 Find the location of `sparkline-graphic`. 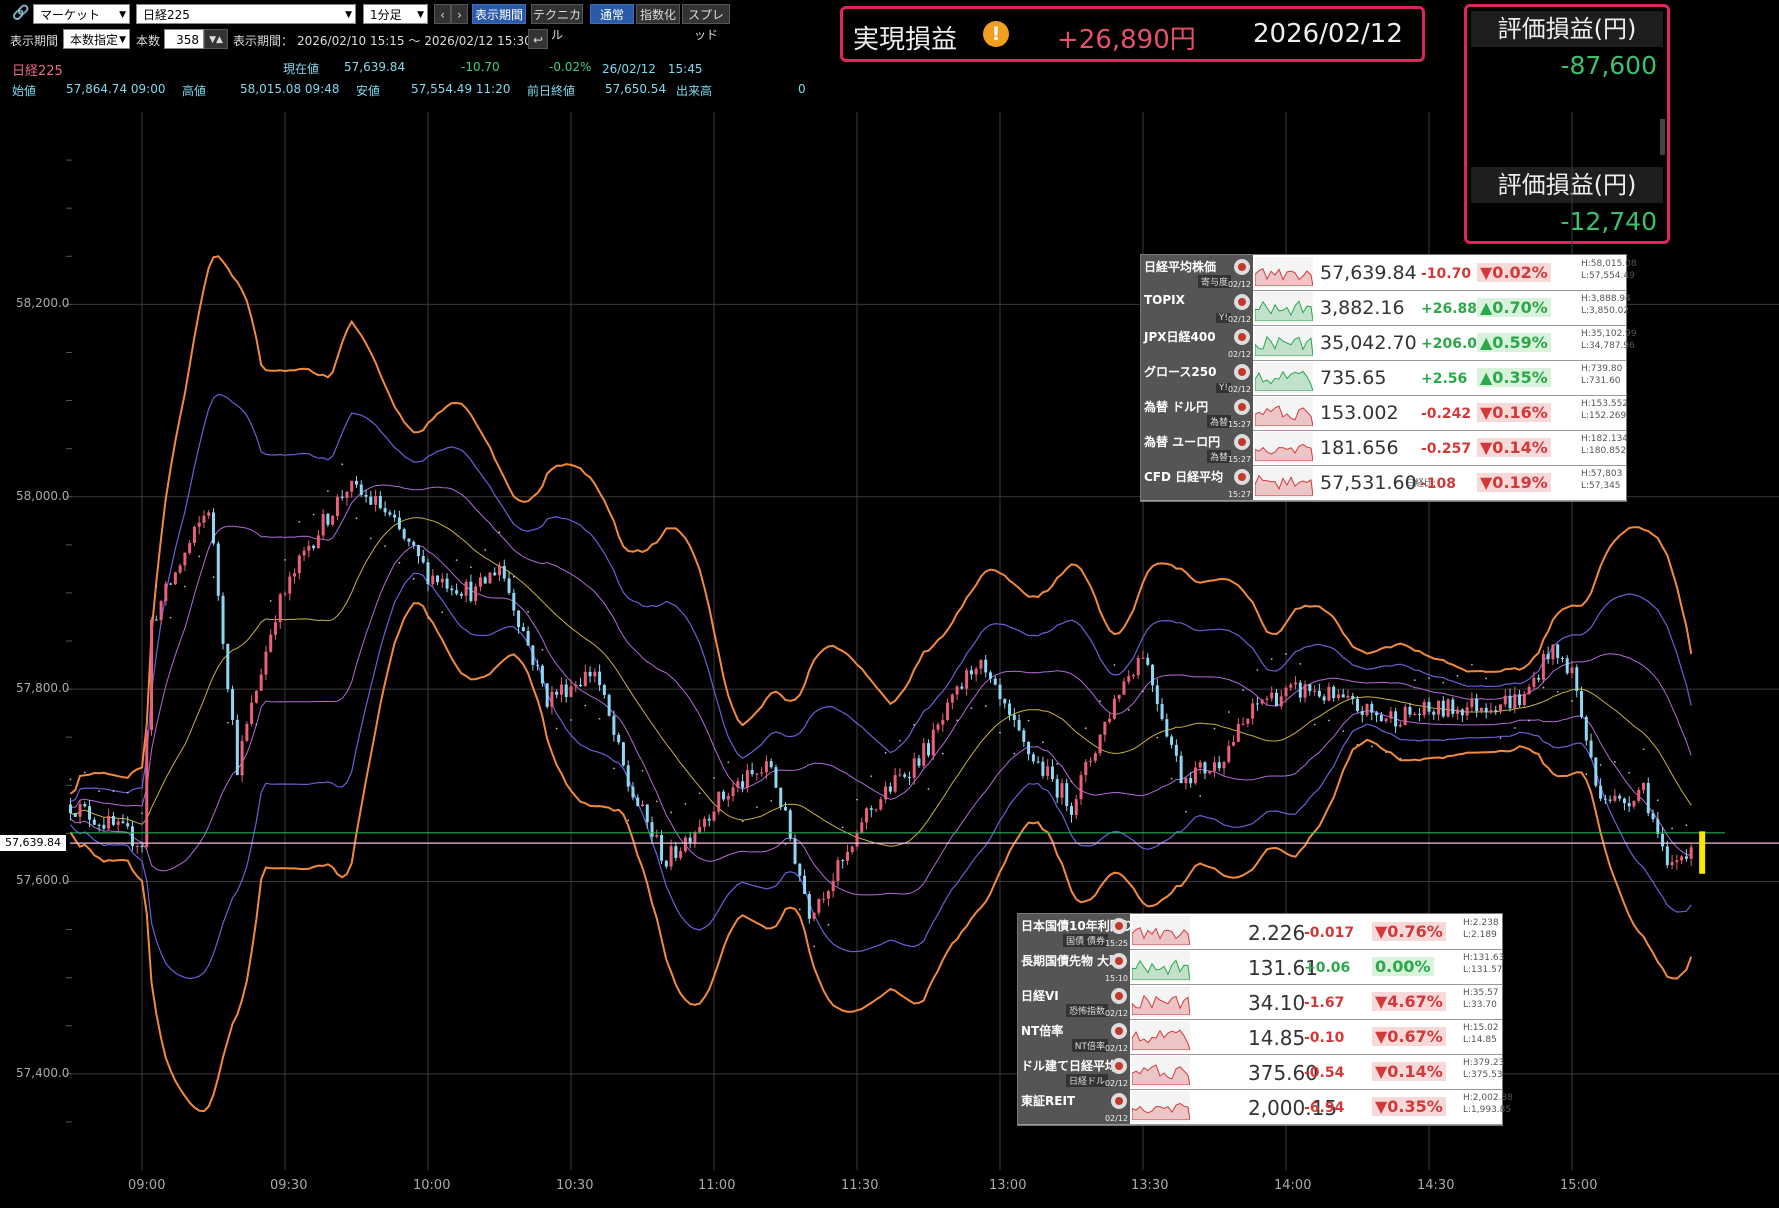

sparkline-graphic is located at coordinates (1284, 485).